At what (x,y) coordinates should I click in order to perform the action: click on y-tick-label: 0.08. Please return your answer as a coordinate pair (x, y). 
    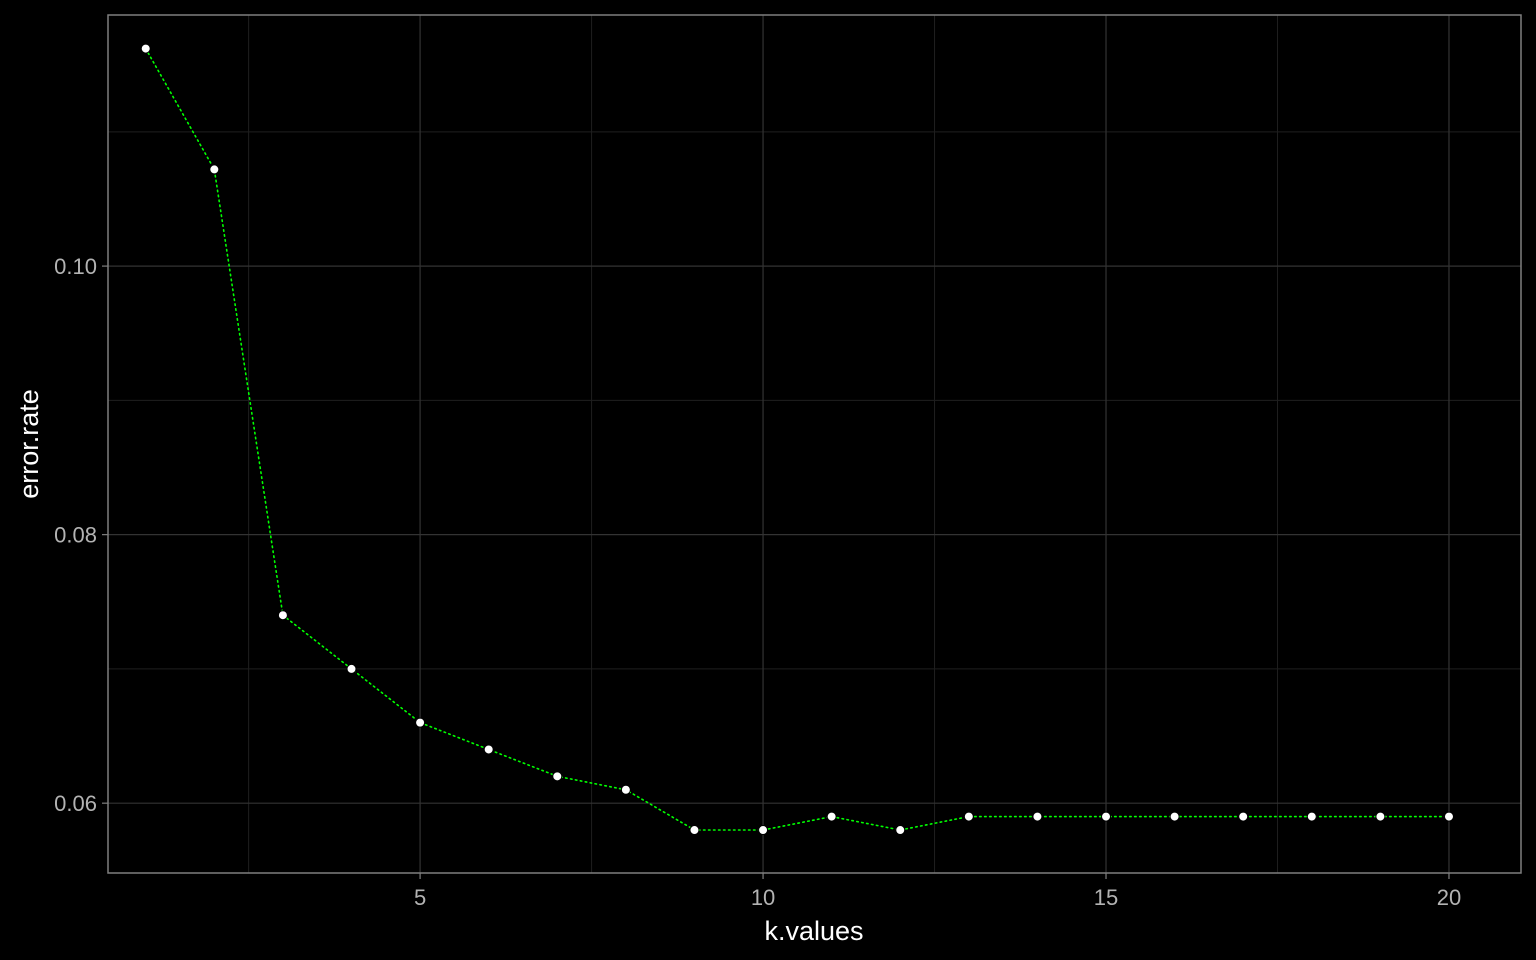
    Looking at the image, I should click on (75, 535).